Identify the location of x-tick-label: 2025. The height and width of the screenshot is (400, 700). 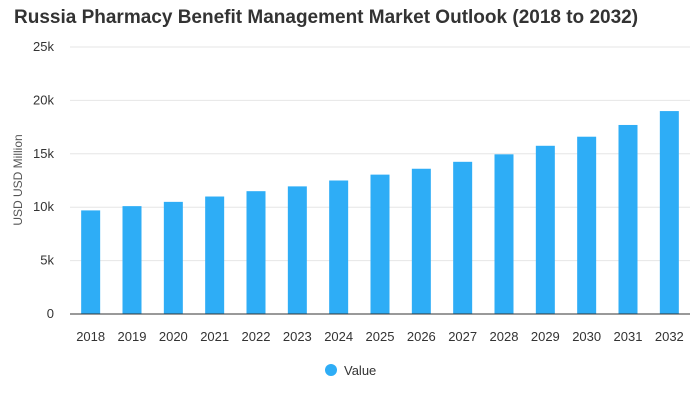
(380, 336).